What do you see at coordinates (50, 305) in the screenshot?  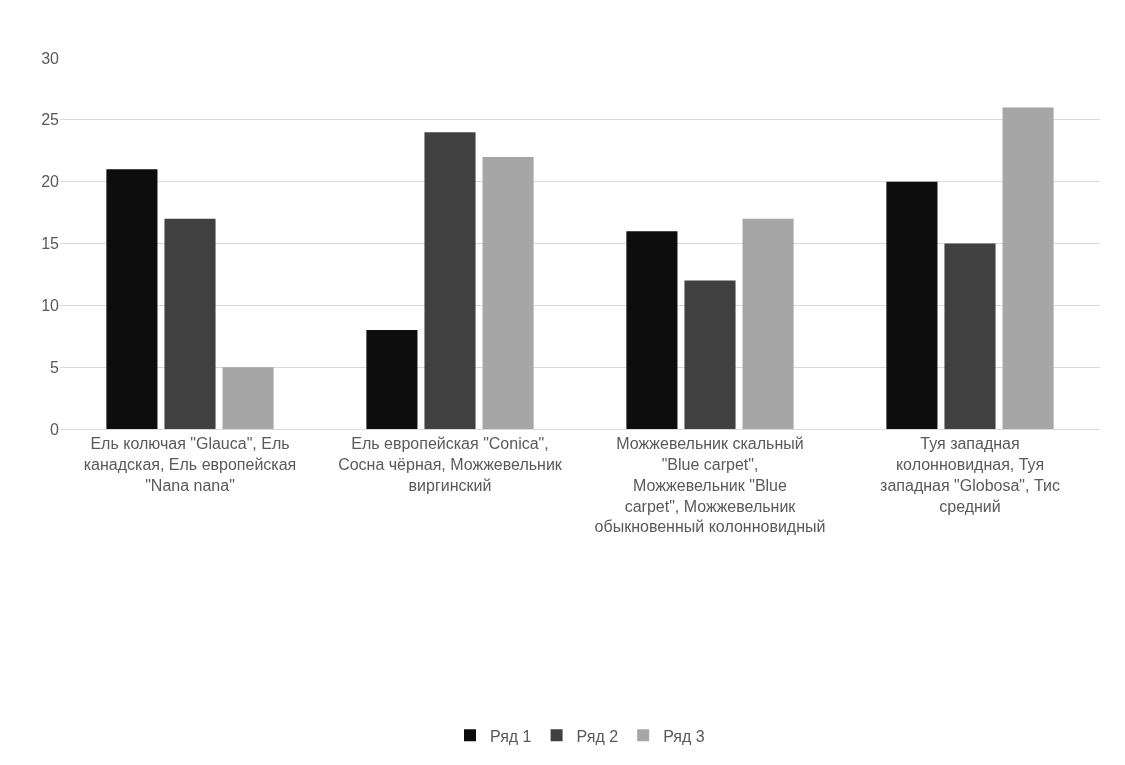 I see `y-tick-label: 10` at bounding box center [50, 305].